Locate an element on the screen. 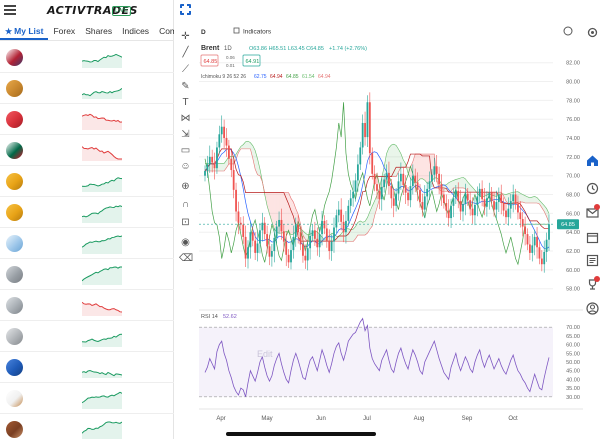  text-icon: T is located at coordinates (185, 102).